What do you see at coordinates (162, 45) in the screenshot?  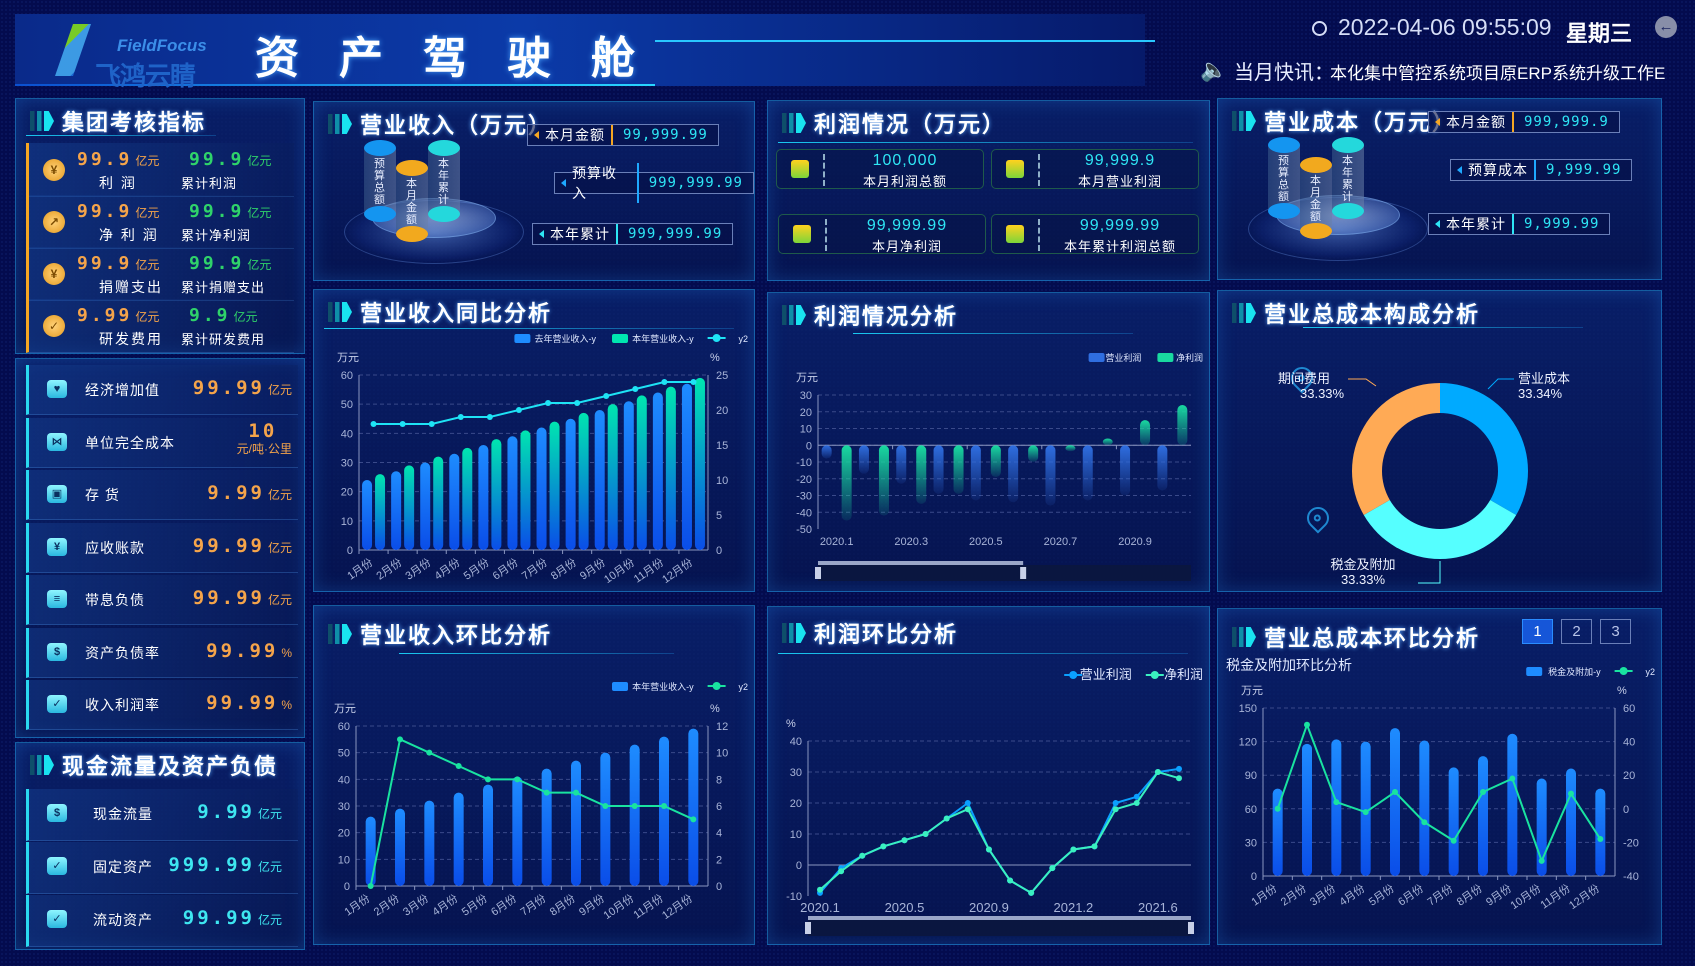 I see `logo-text: FieldFocus` at bounding box center [162, 45].